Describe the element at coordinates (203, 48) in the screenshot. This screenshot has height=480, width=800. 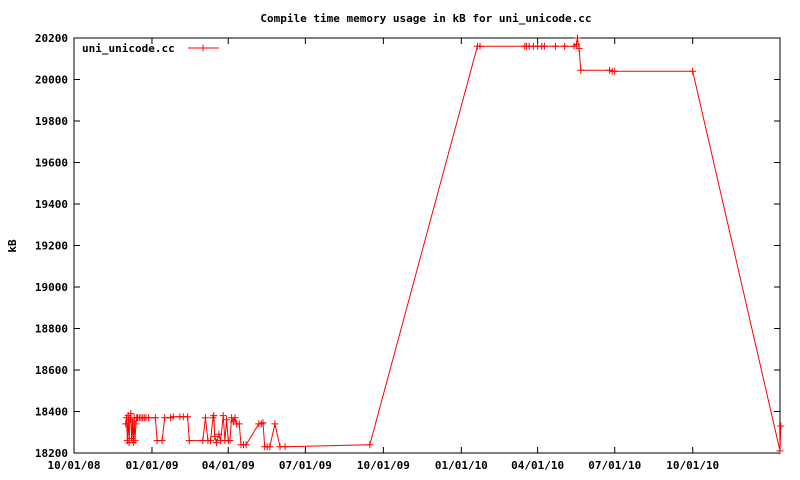
I see `legend-plus-marker` at that location.